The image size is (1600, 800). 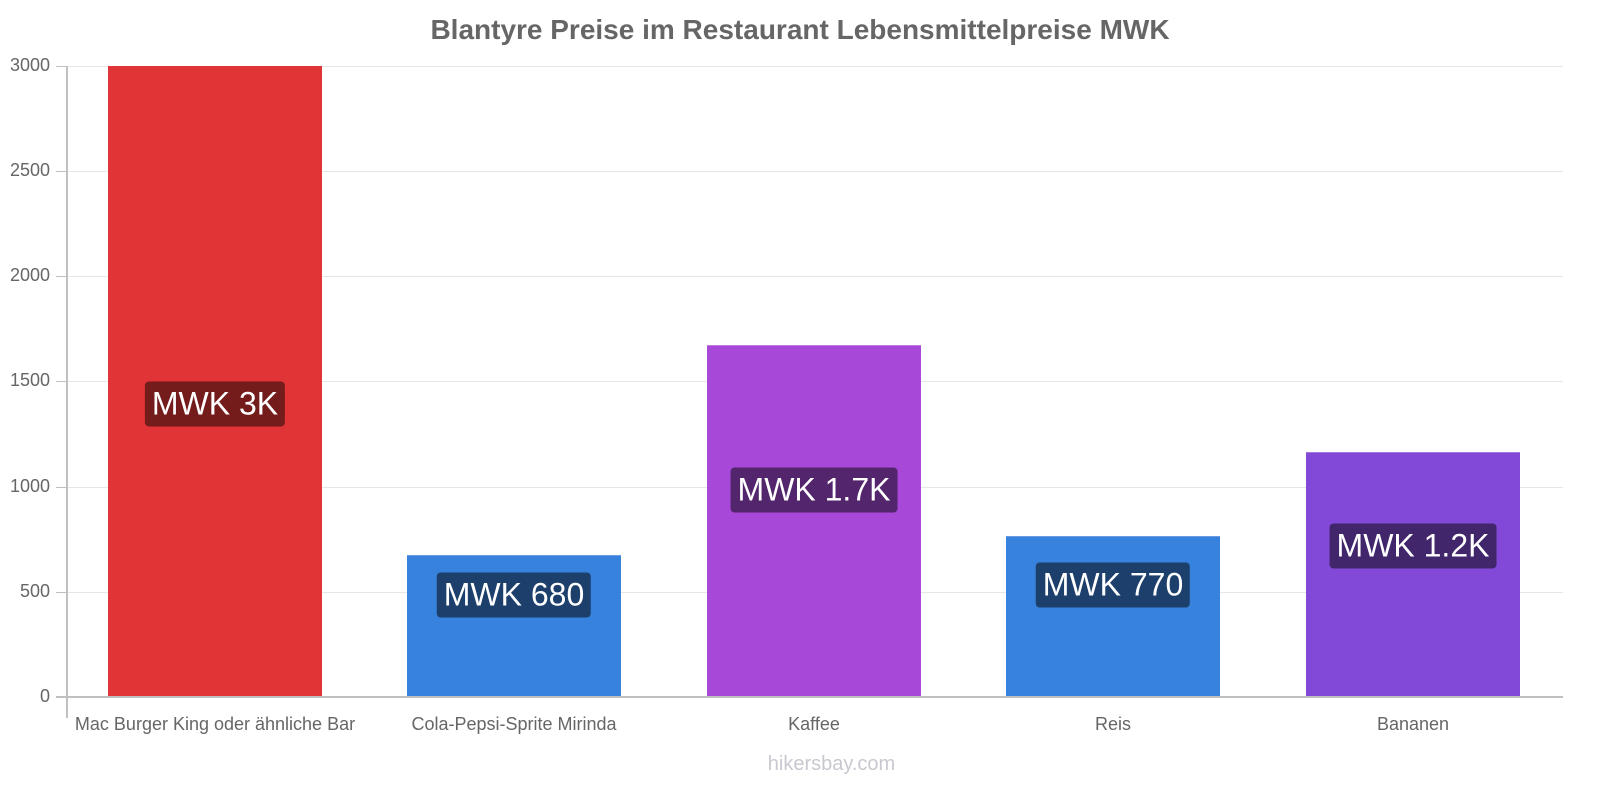 I want to click on bar-reis: MWK 770, so click(x=1113, y=616).